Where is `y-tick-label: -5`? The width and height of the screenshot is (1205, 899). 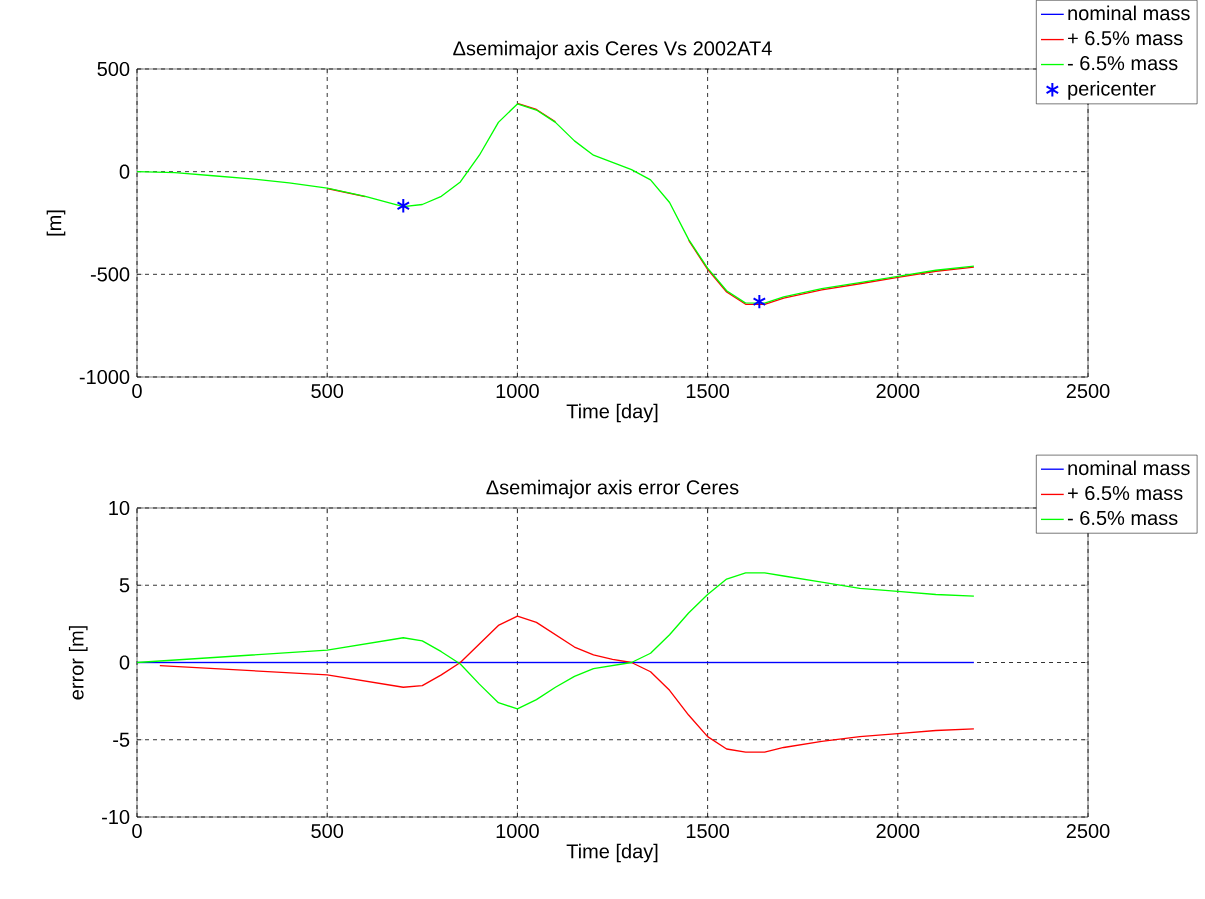
y-tick-label: -5 is located at coordinates (121, 739).